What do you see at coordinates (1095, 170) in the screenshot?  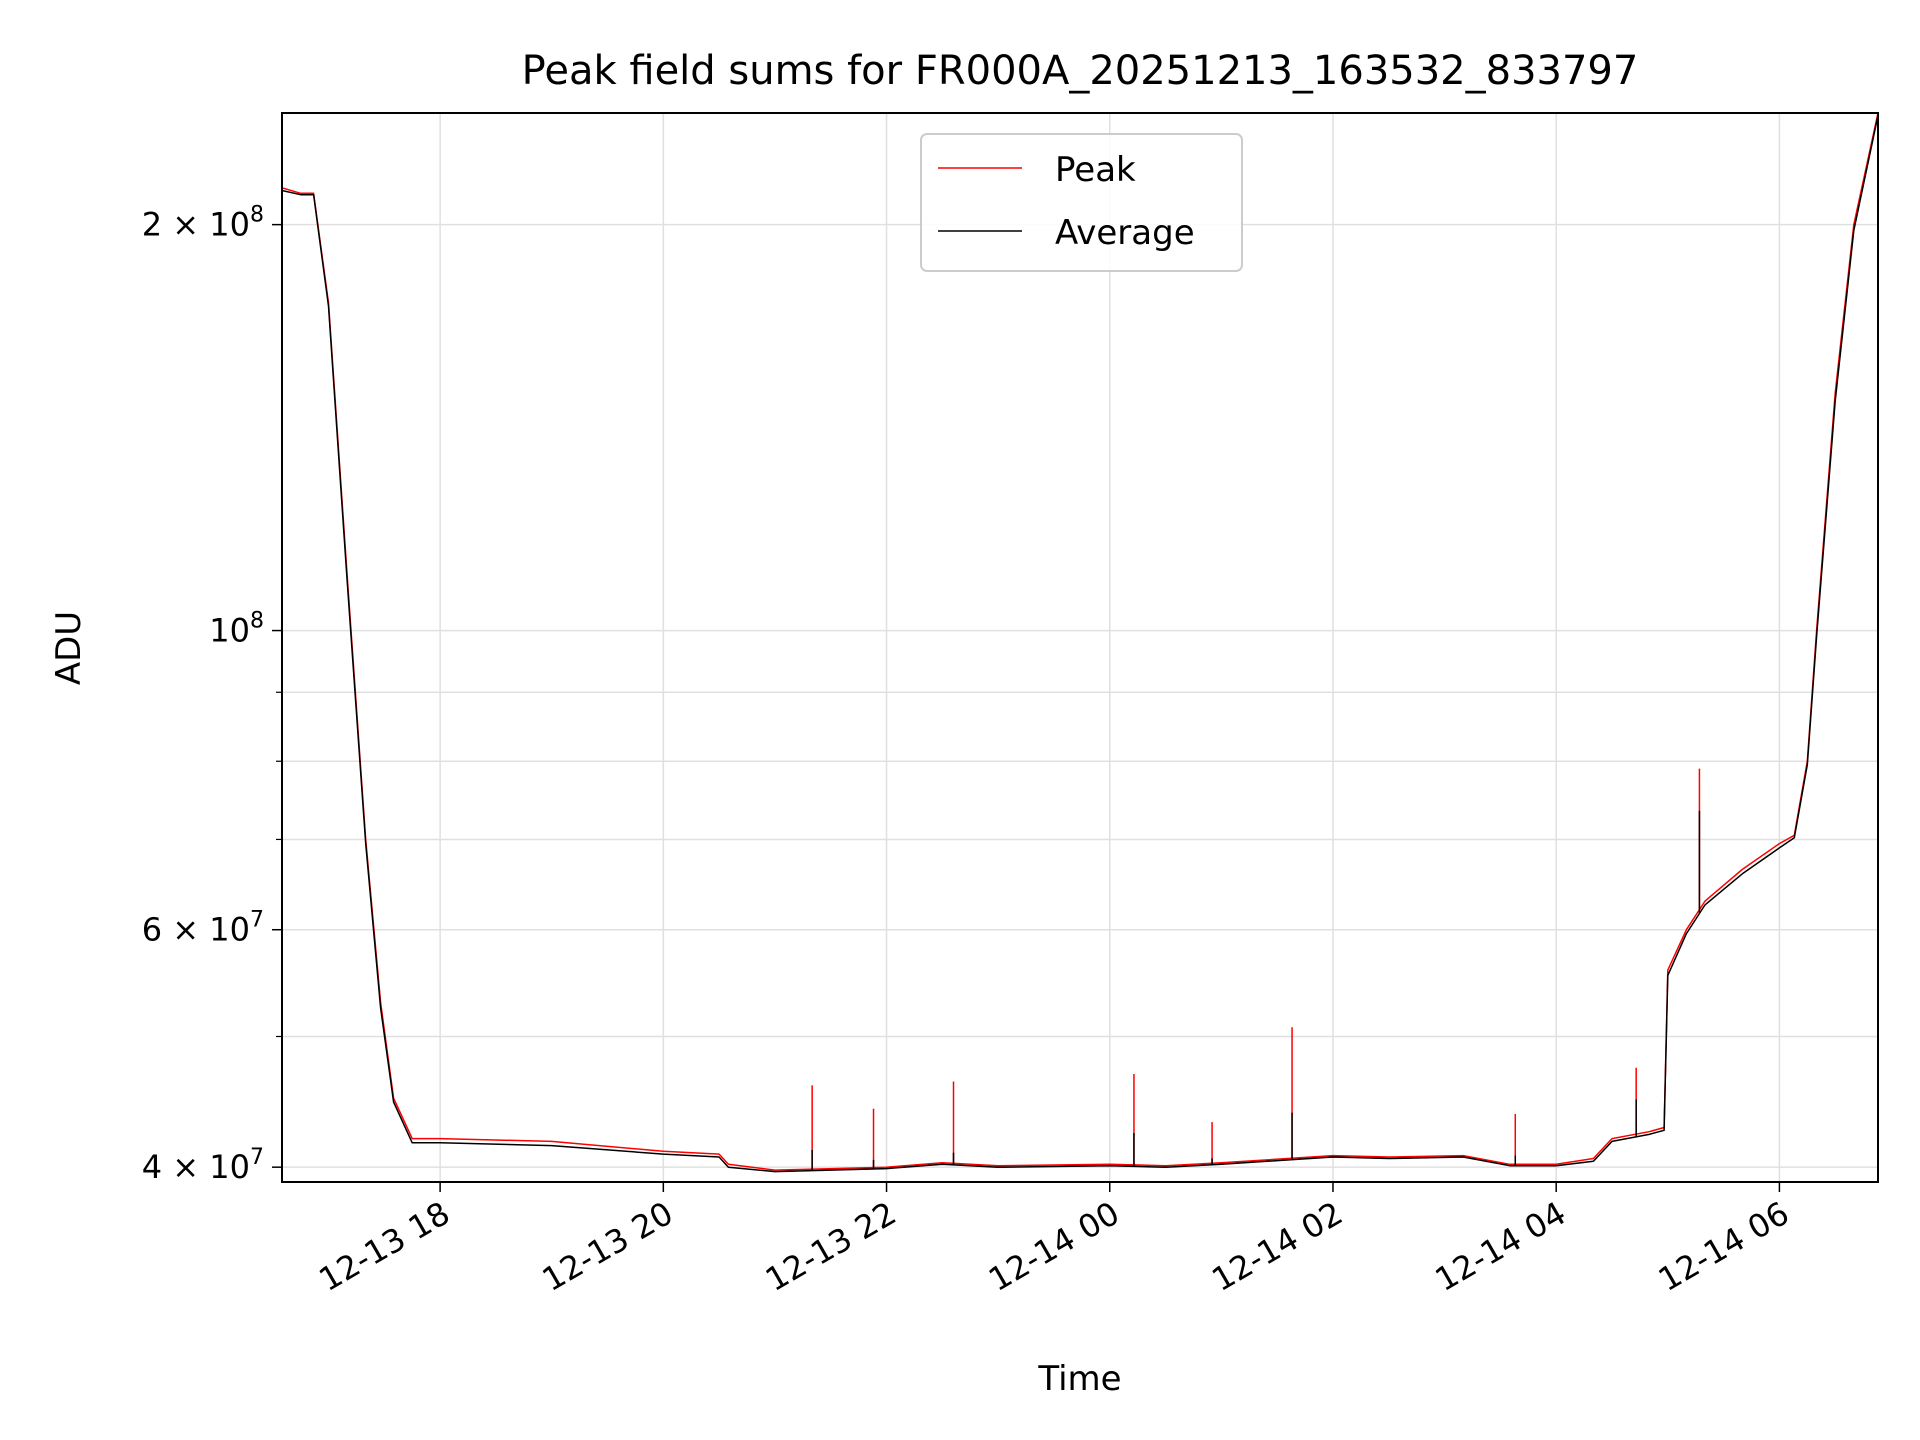 I see `legend-label-peak: Peak` at bounding box center [1095, 170].